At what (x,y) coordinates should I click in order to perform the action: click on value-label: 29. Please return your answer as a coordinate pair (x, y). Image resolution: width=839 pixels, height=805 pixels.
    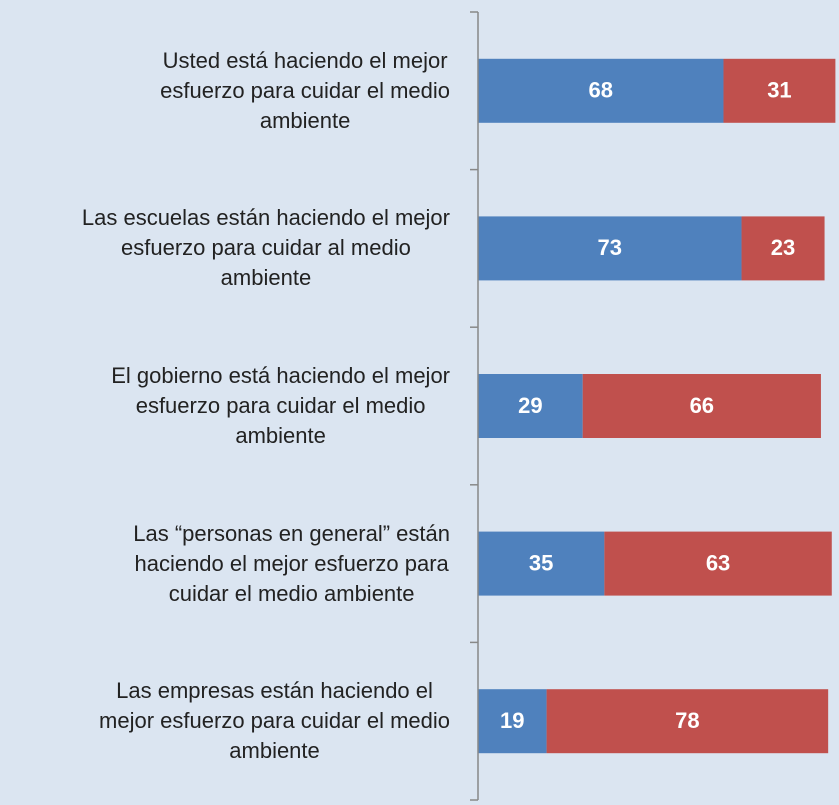
    Looking at the image, I should click on (530, 405).